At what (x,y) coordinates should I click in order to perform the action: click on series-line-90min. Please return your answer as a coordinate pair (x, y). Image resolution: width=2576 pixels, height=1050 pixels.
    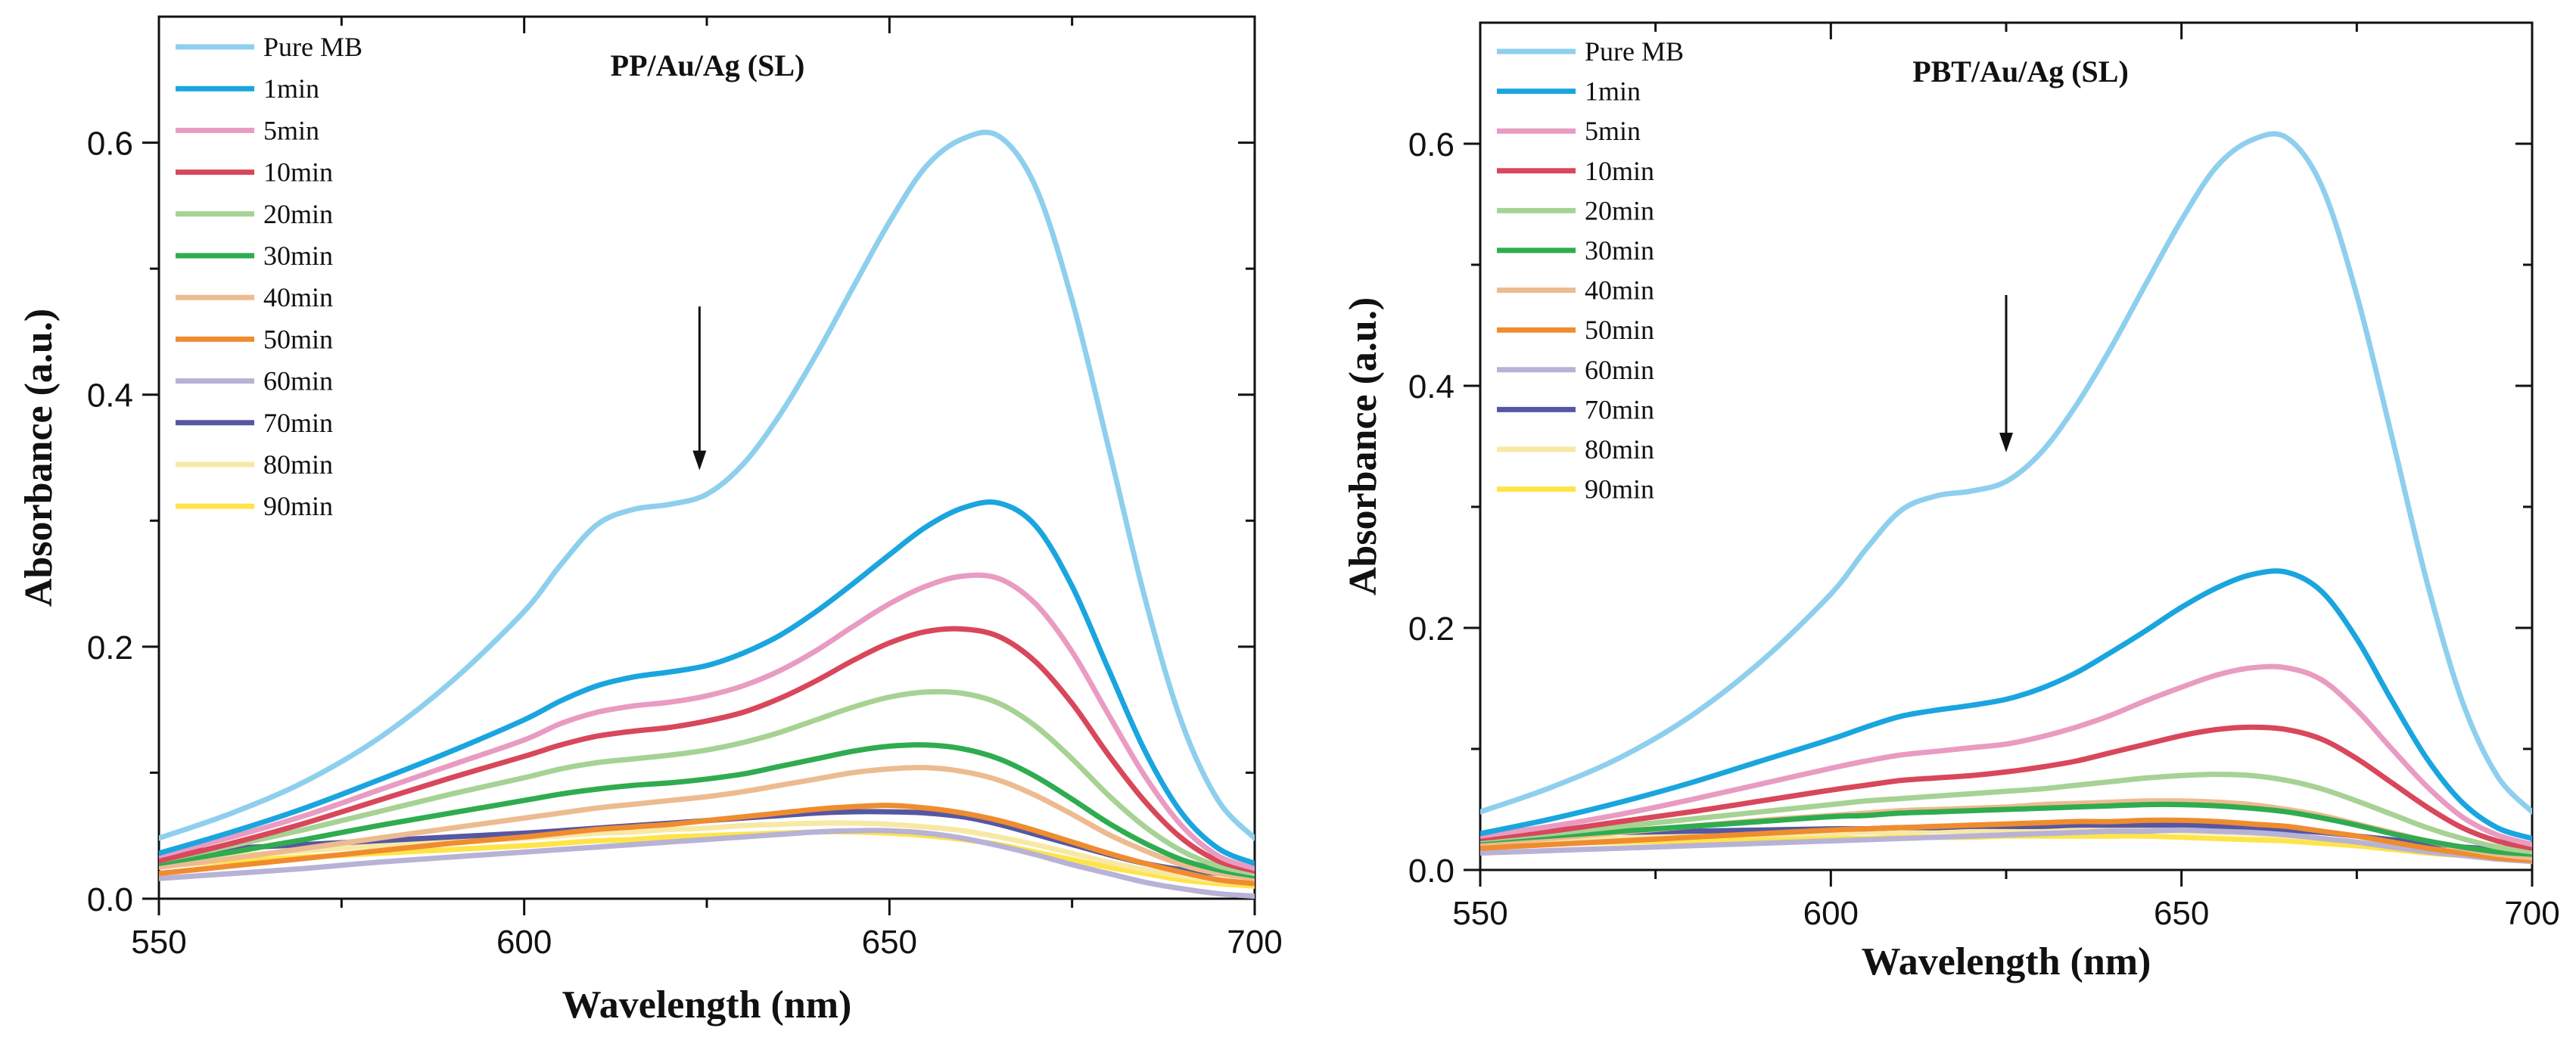
    Looking at the image, I should click on (2006, 848).